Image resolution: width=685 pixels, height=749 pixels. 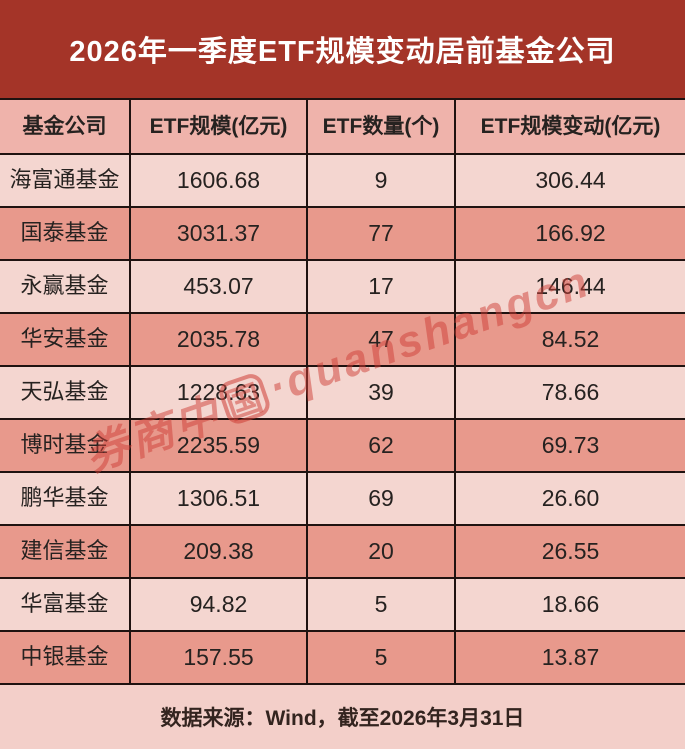 I want to click on company-cell: 鹏华基金, so click(x=65, y=499).